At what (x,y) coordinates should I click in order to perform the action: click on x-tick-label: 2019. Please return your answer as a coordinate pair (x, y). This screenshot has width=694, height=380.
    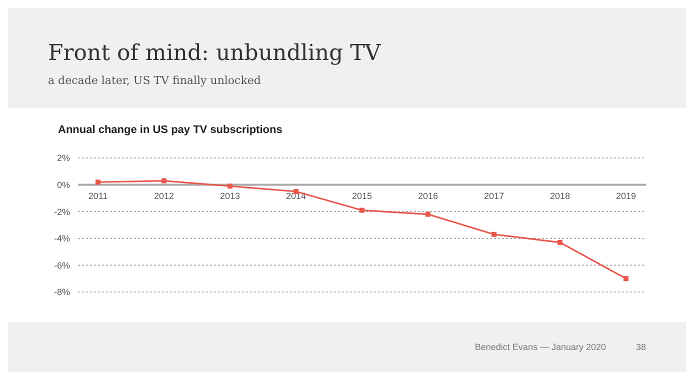
    Looking at the image, I should click on (626, 195).